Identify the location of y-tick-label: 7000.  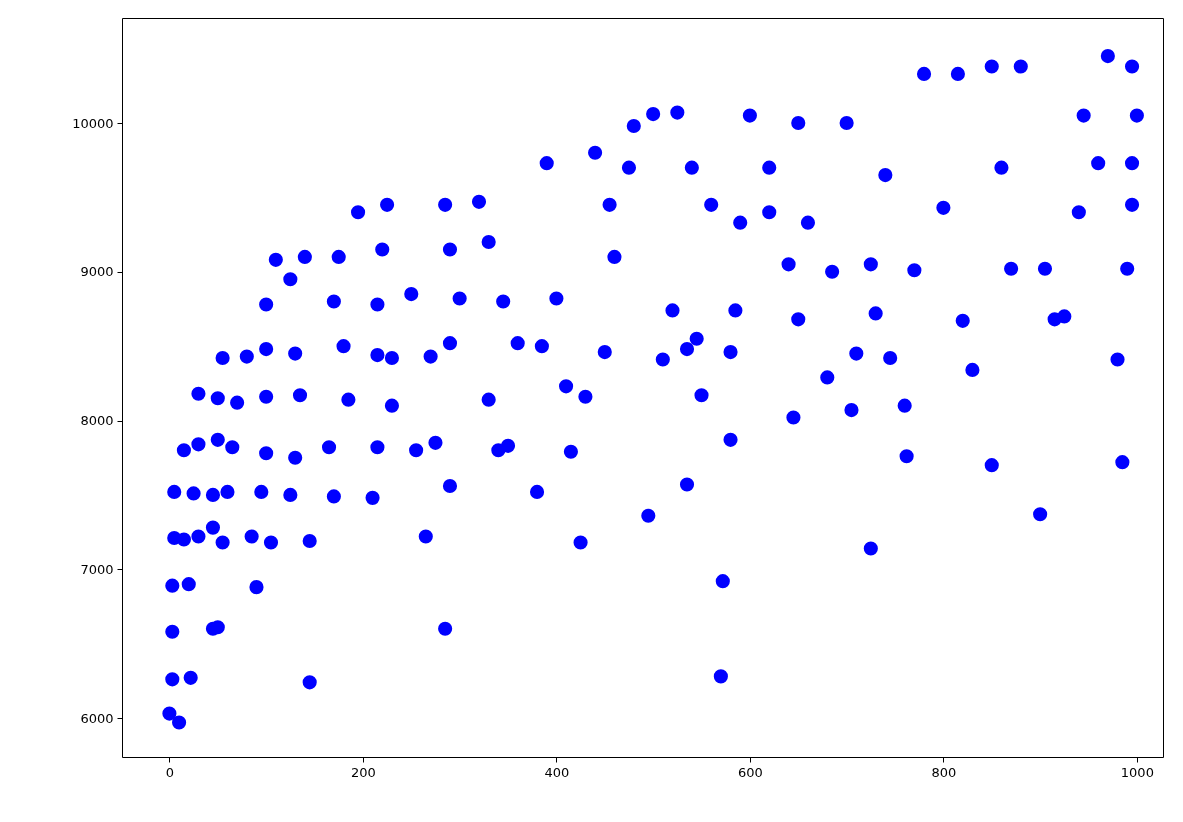
(97, 569).